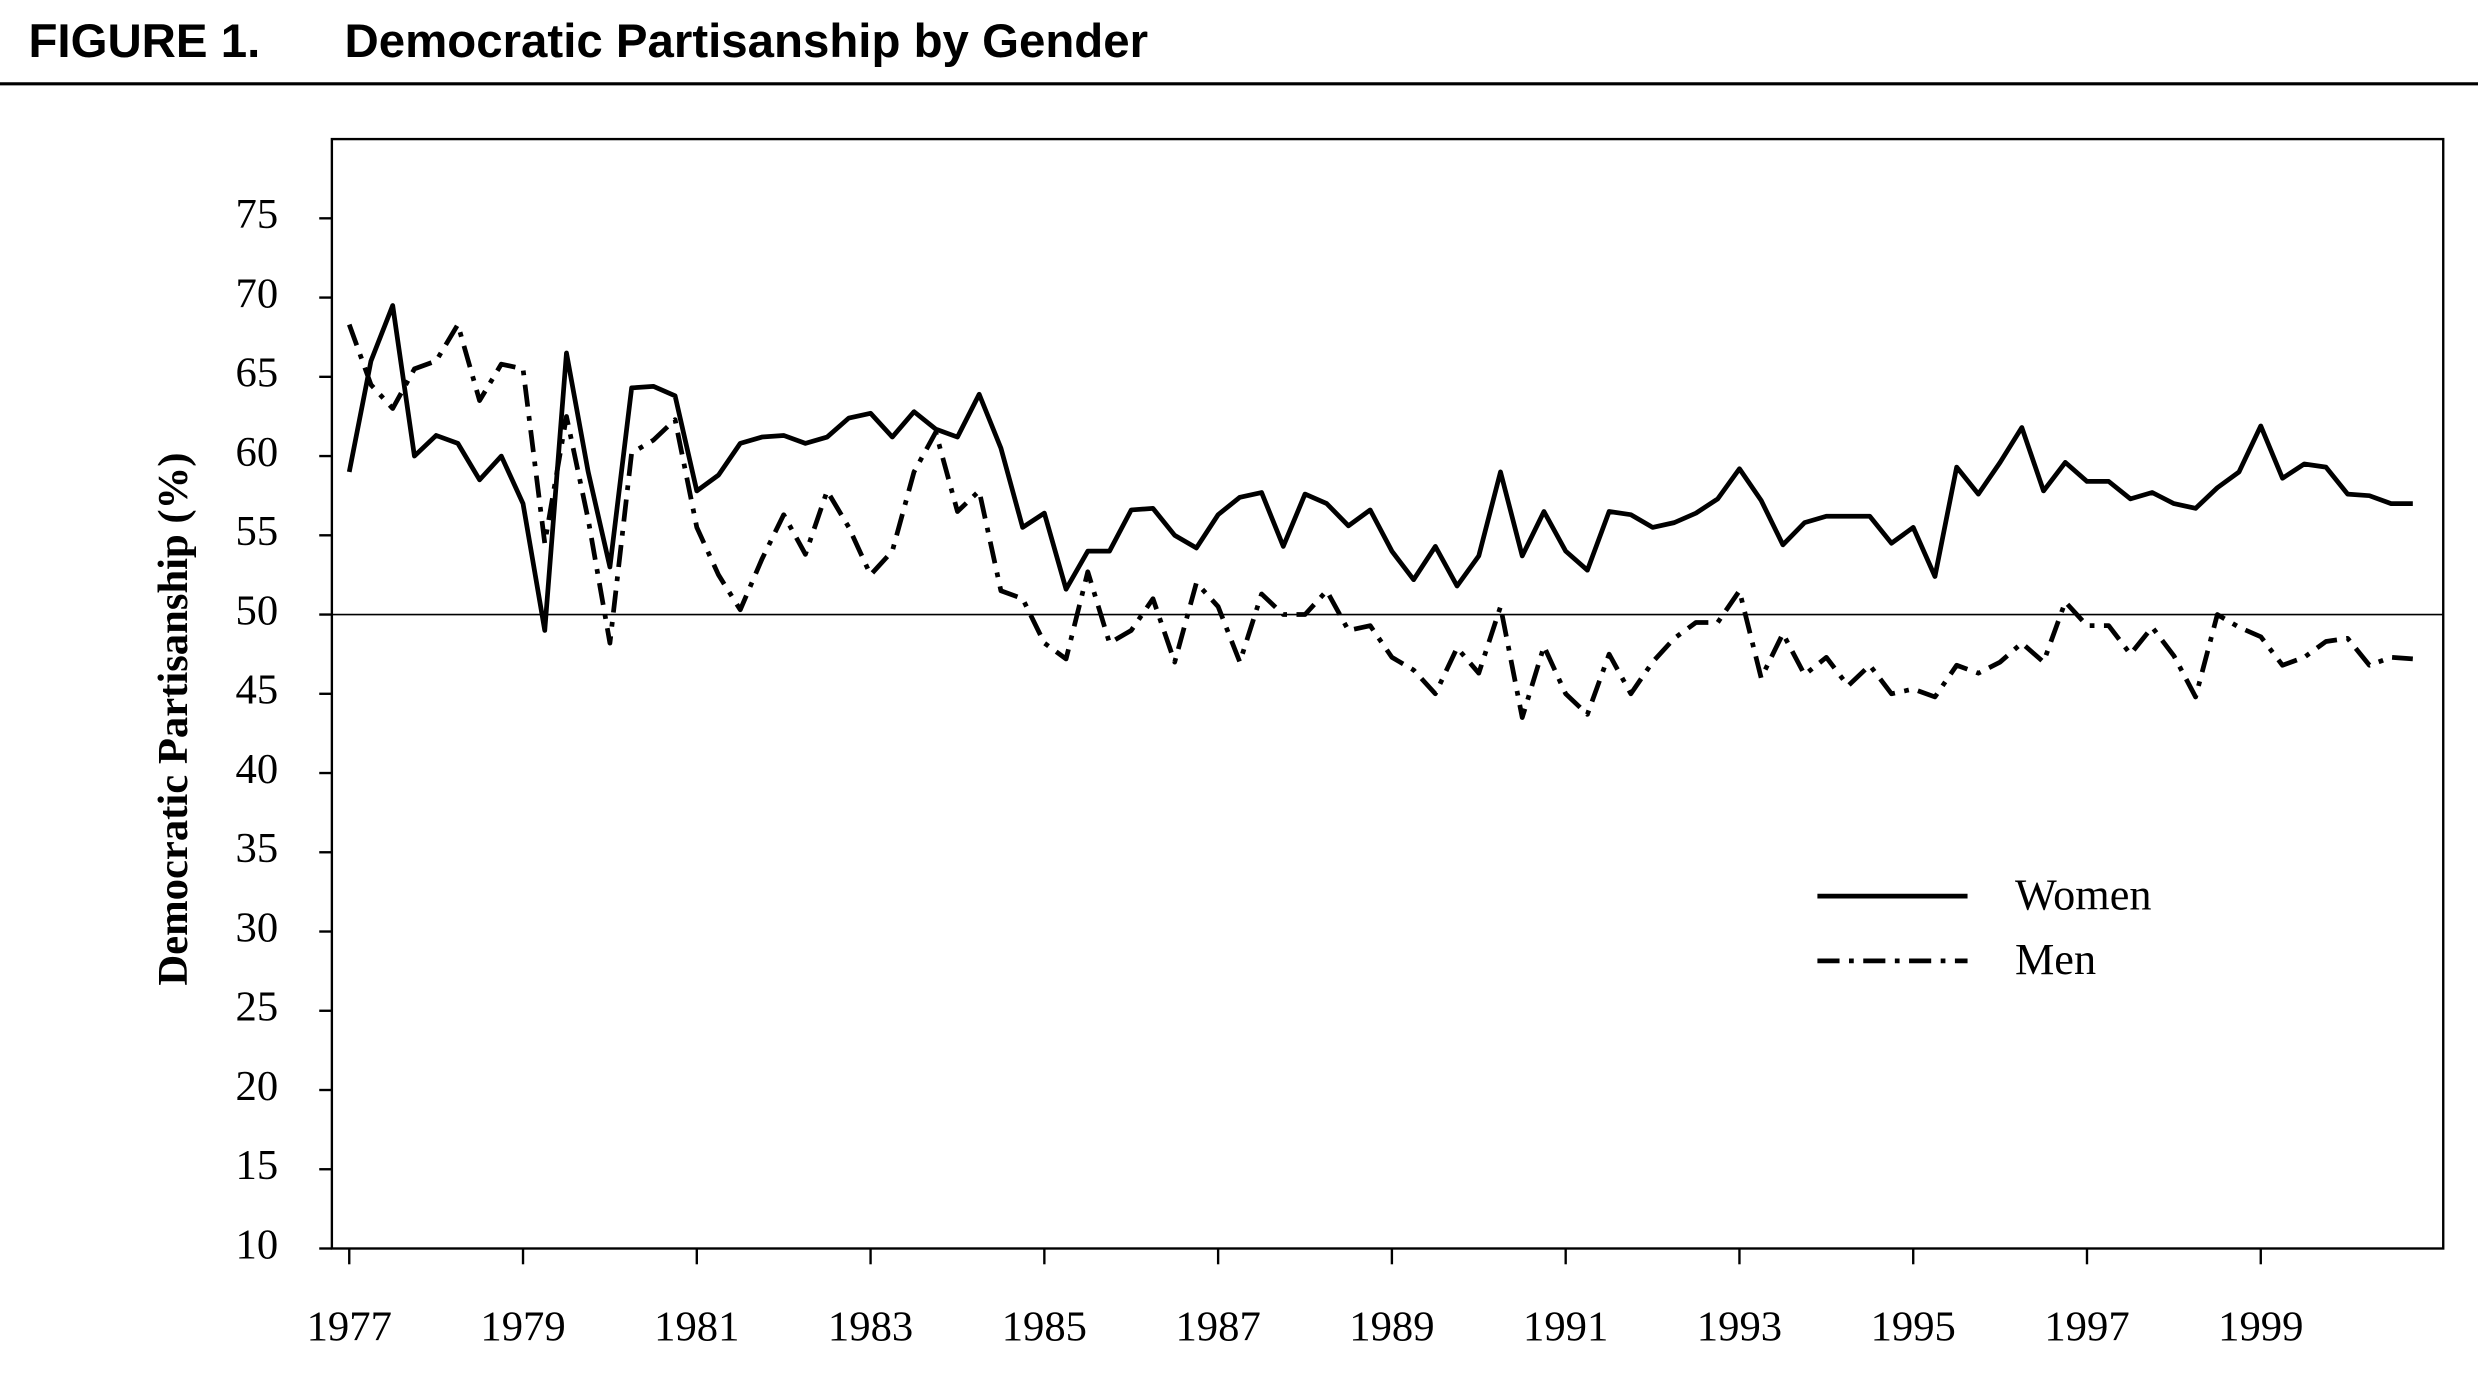  Describe the element at coordinates (2055, 959) in the screenshot. I see `legend-label: Men` at that location.